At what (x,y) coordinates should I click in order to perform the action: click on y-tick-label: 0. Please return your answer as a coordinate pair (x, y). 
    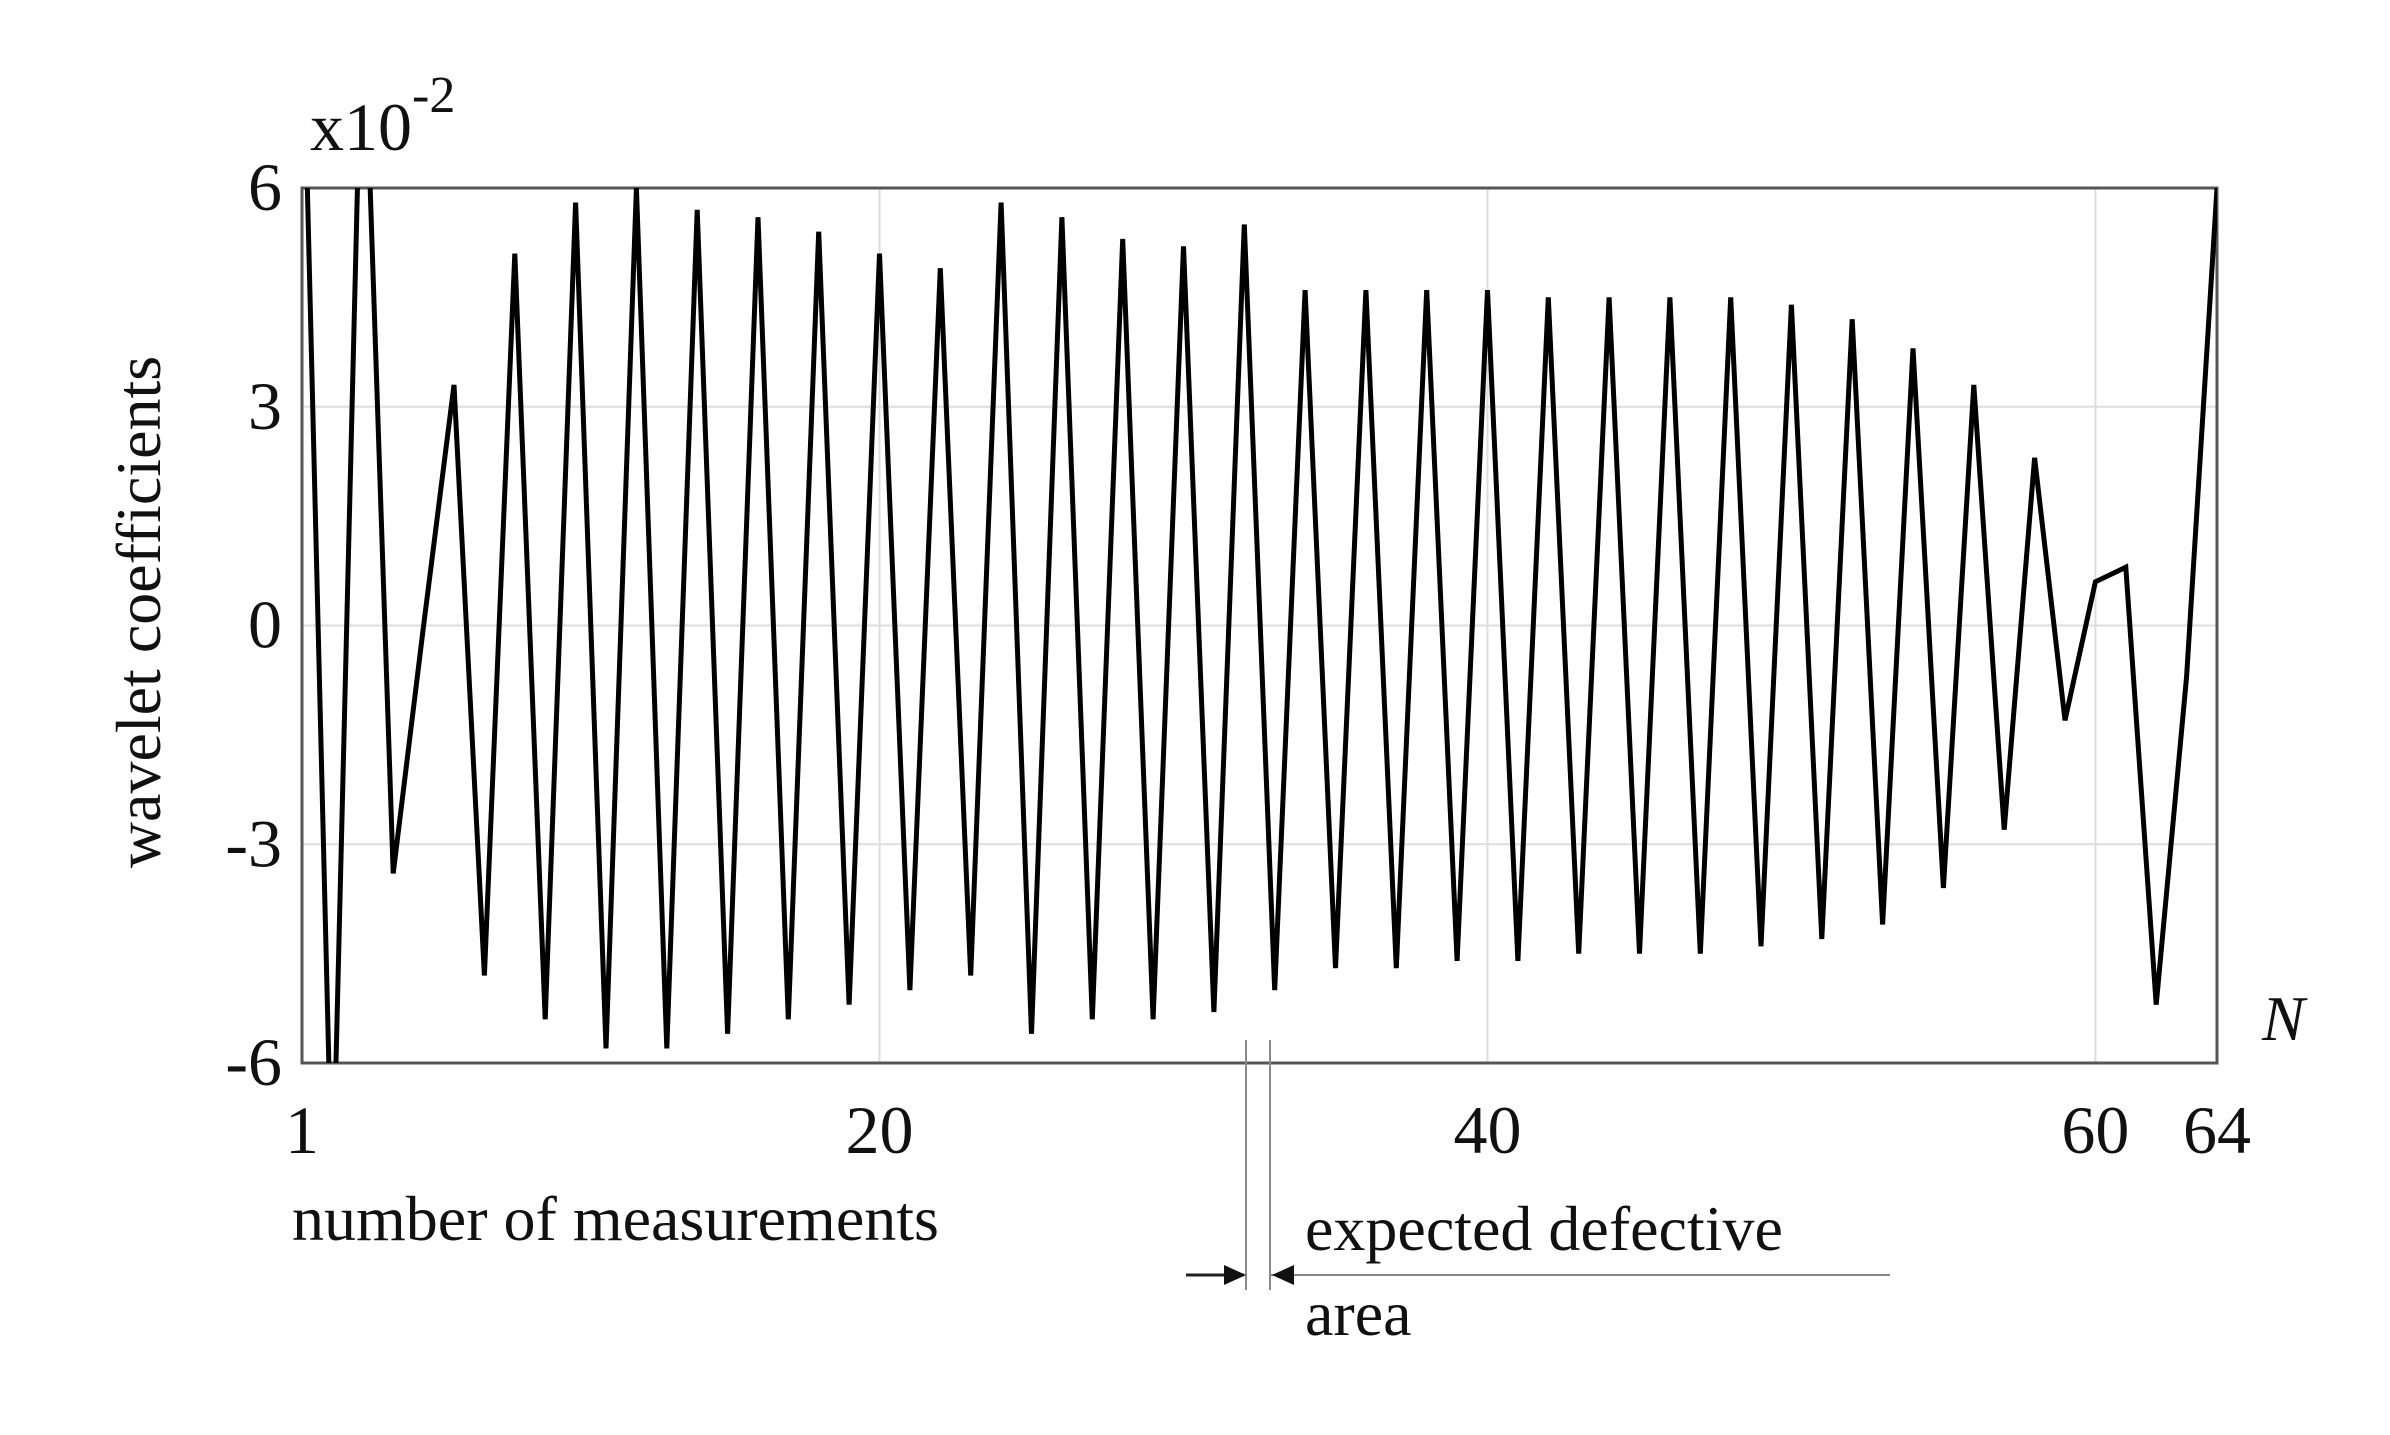
    Looking at the image, I should click on (265, 625).